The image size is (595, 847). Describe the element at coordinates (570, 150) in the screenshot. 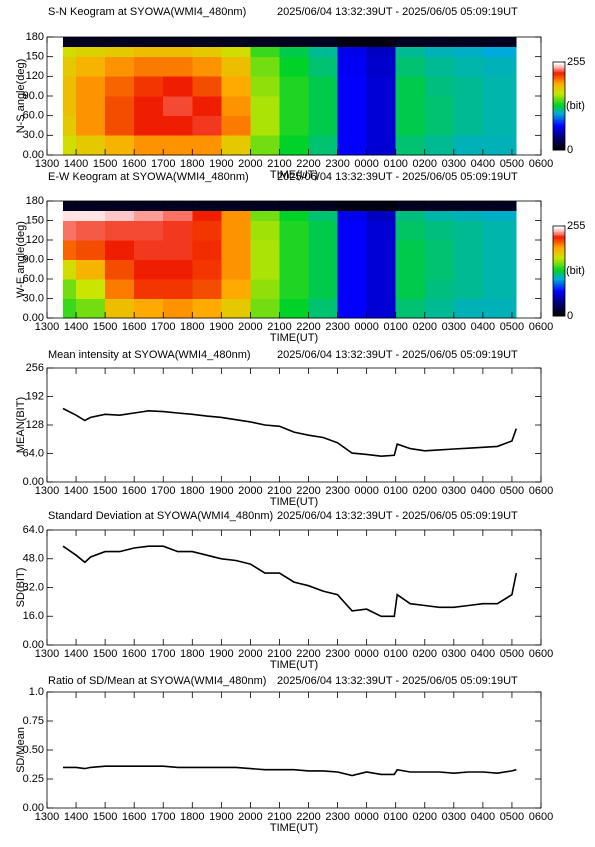

I see `colorbar-tick-label: 0` at that location.